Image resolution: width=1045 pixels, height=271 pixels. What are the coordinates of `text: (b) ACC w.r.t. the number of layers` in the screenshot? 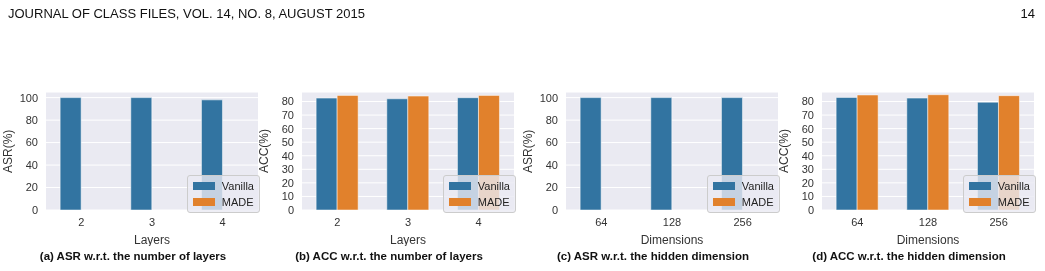 It's located at (389, 256).